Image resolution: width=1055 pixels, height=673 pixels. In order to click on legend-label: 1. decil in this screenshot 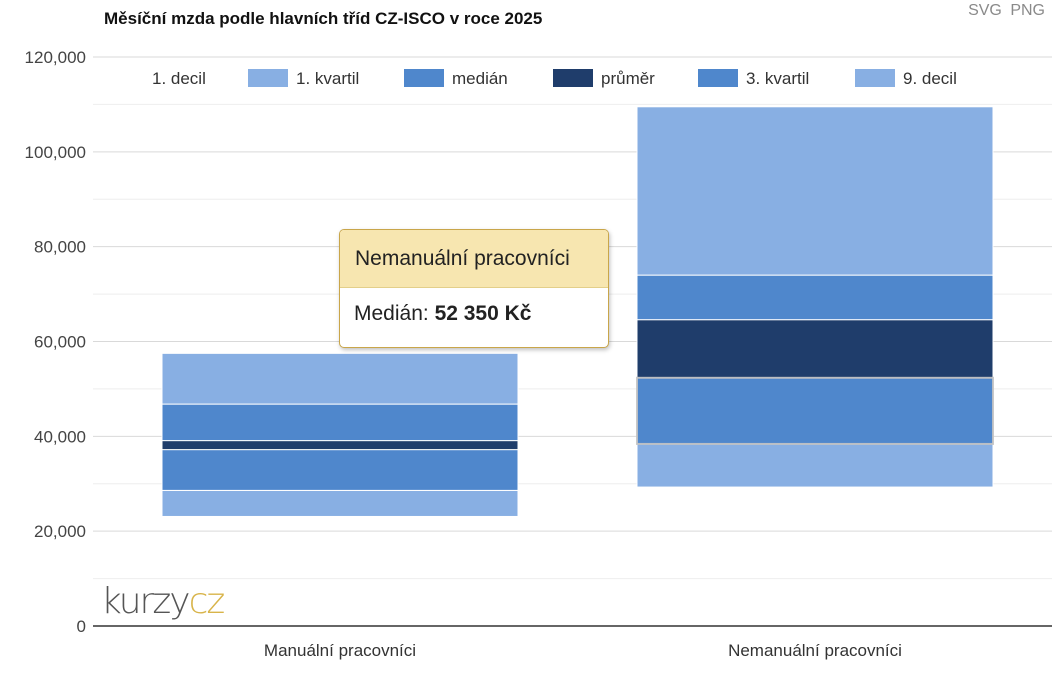, I will do `click(179, 78)`.